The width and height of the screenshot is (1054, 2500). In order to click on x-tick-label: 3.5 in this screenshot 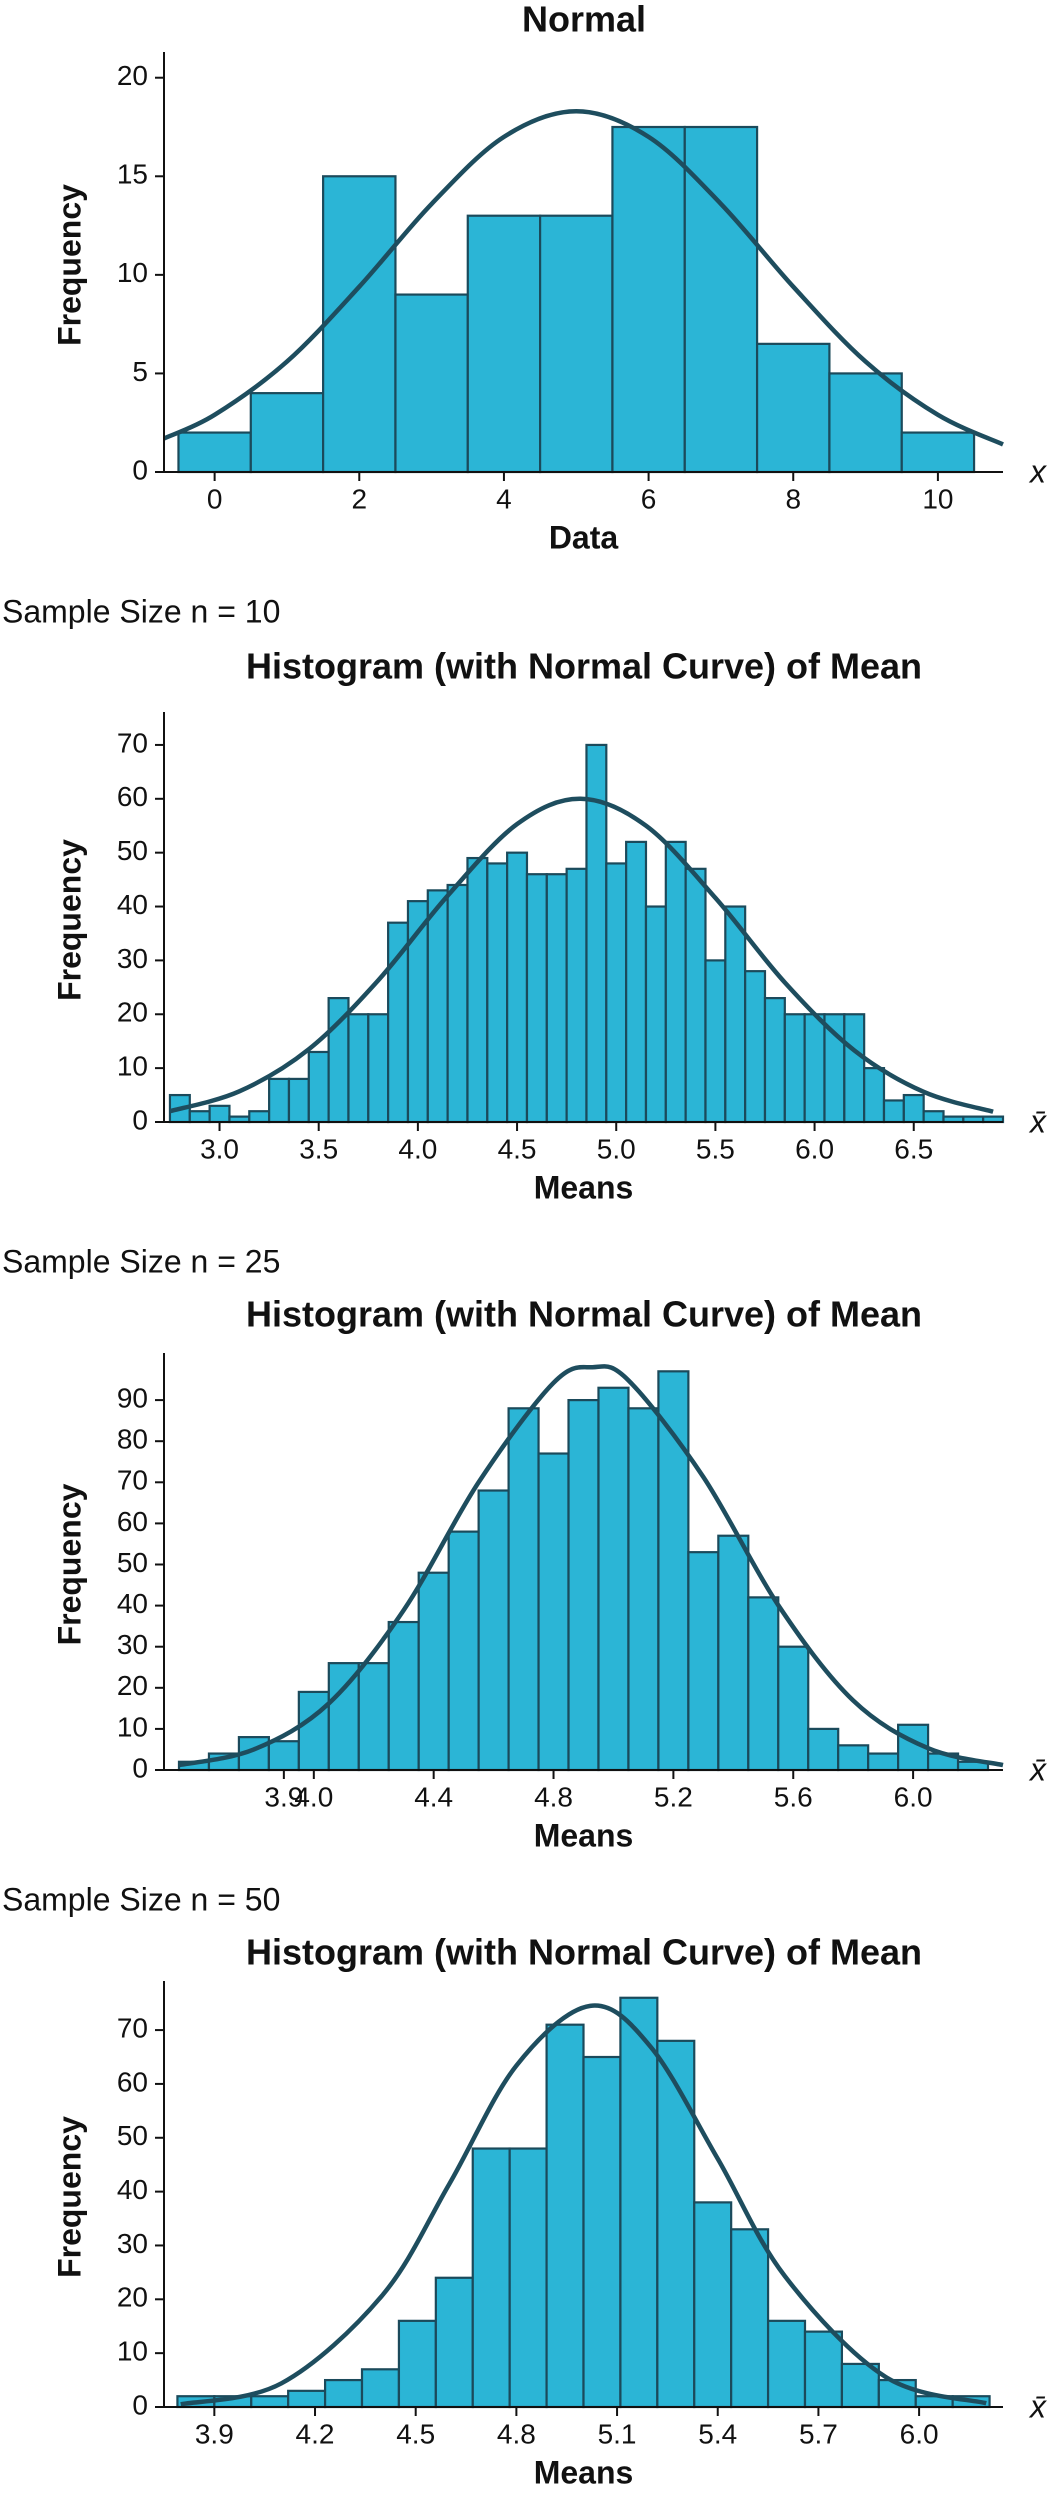, I will do `click(318, 1148)`.